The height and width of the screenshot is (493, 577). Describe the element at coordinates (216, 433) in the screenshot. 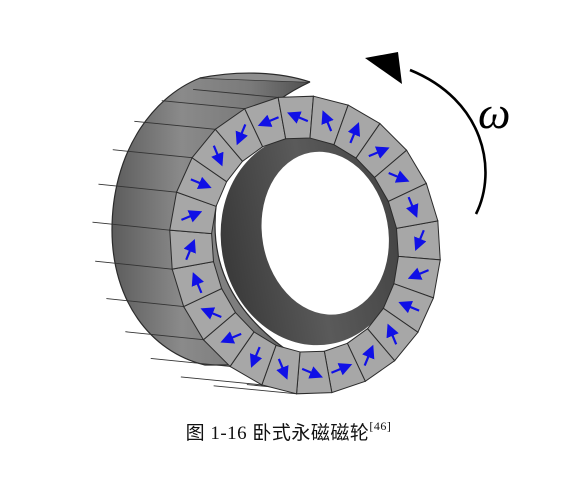

I see `caption-prefix: 图 1-16` at that location.